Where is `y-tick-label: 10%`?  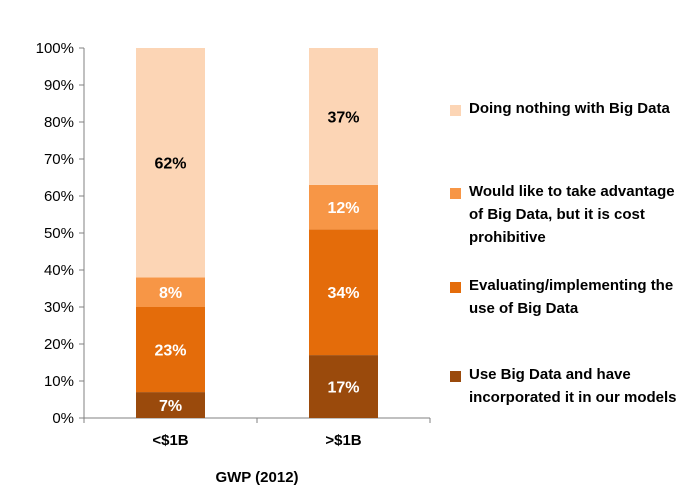
y-tick-label: 10% is located at coordinates (59, 381).